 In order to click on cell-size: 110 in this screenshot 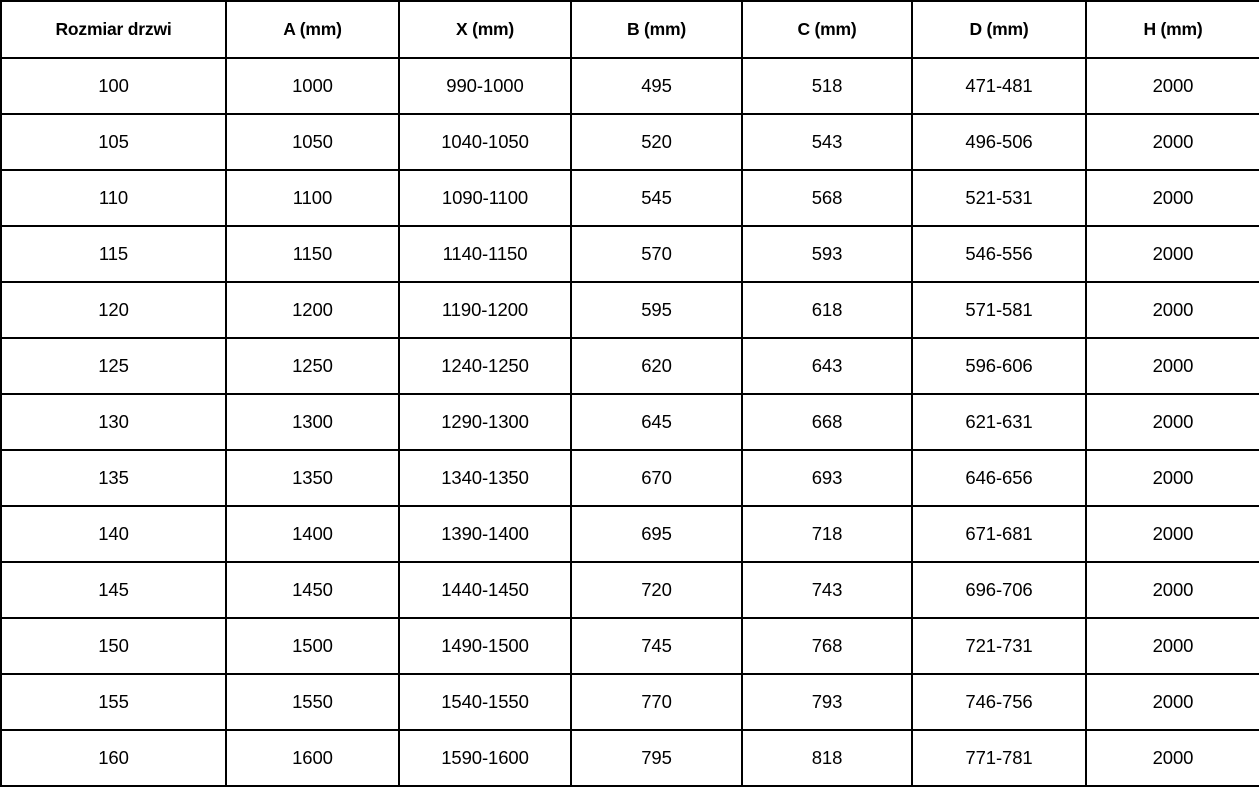, I will do `click(113, 198)`.